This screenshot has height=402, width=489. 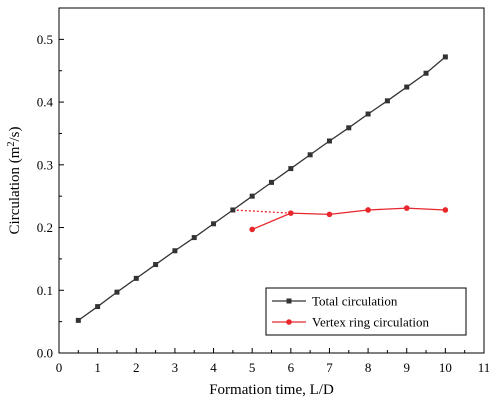 I want to click on x-tick-label: 3, so click(x=175, y=367).